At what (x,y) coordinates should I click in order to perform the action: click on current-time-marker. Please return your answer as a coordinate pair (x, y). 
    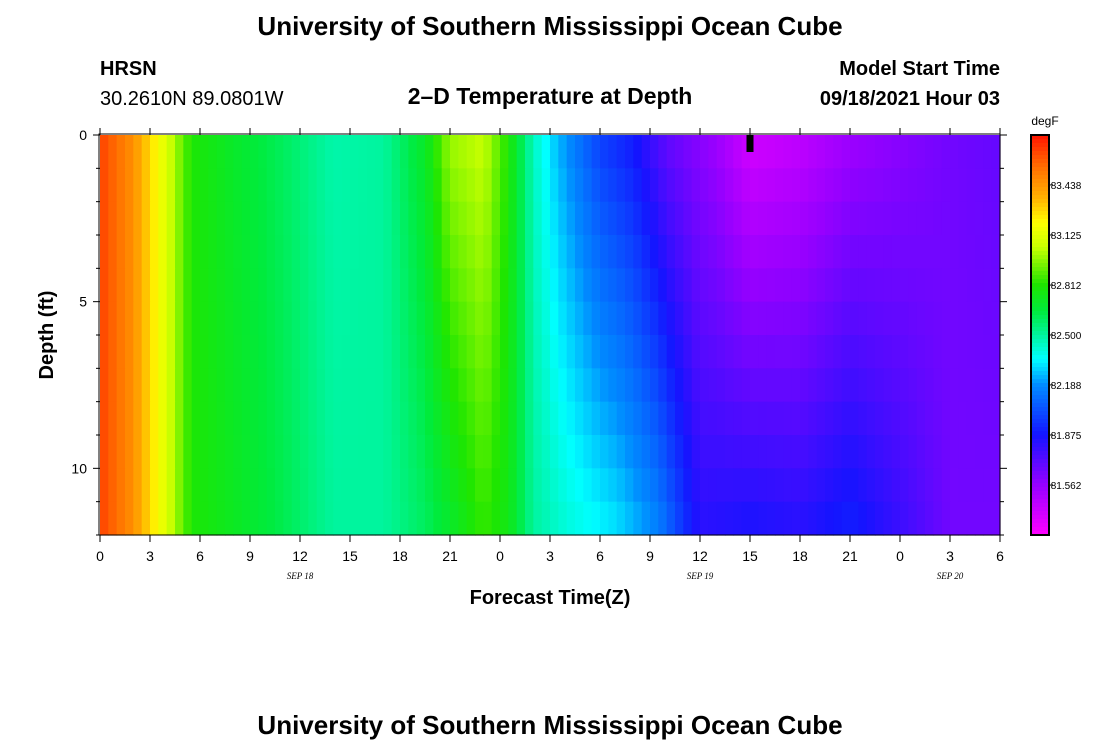
    Looking at the image, I should click on (750, 143).